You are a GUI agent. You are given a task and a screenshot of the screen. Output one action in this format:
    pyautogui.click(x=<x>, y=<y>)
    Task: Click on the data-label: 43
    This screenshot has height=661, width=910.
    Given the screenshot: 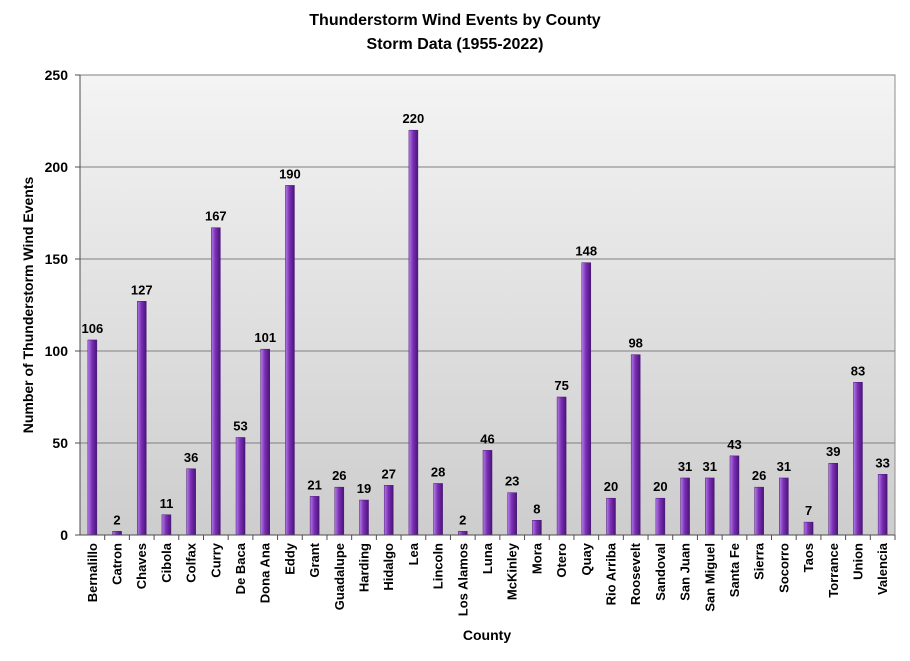 What is the action you would take?
    pyautogui.click(x=734, y=444)
    